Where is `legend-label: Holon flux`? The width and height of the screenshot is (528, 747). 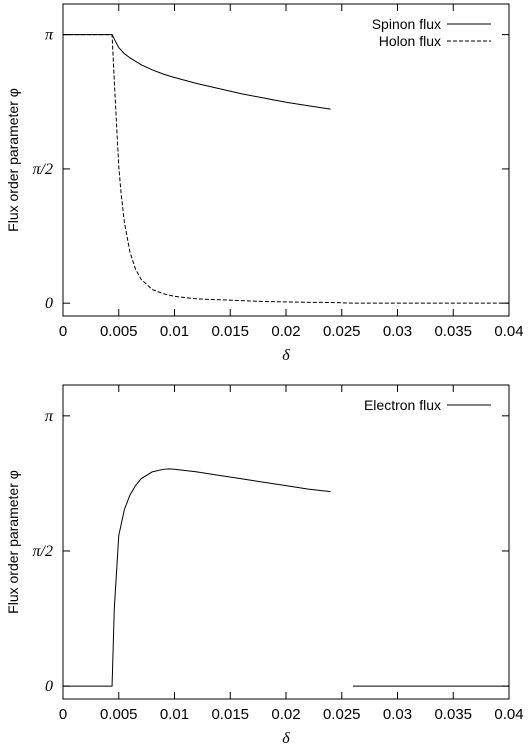 legend-label: Holon flux is located at coordinates (410, 41).